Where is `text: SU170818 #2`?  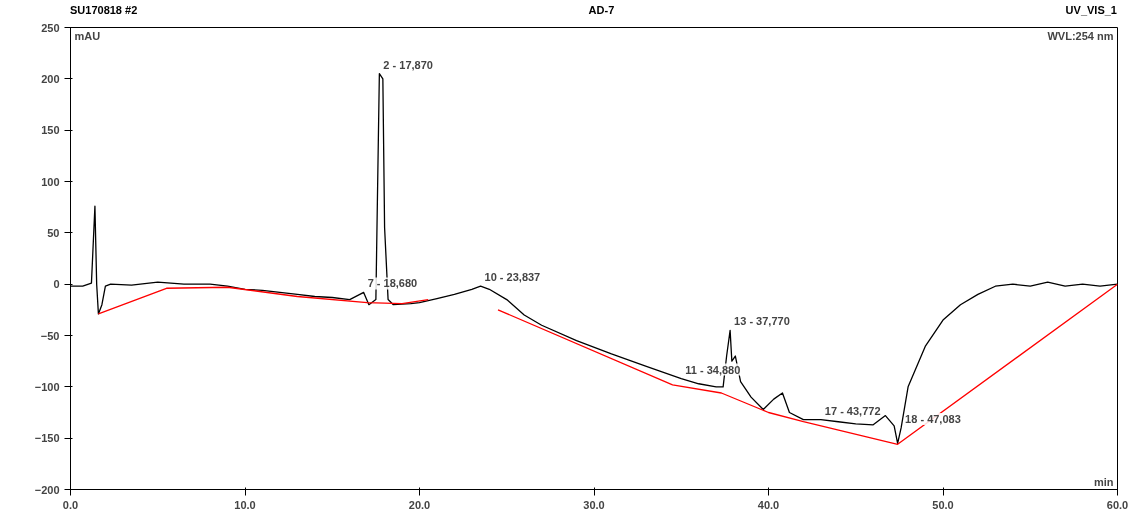
text: SU170818 #2 is located at coordinates (104, 10).